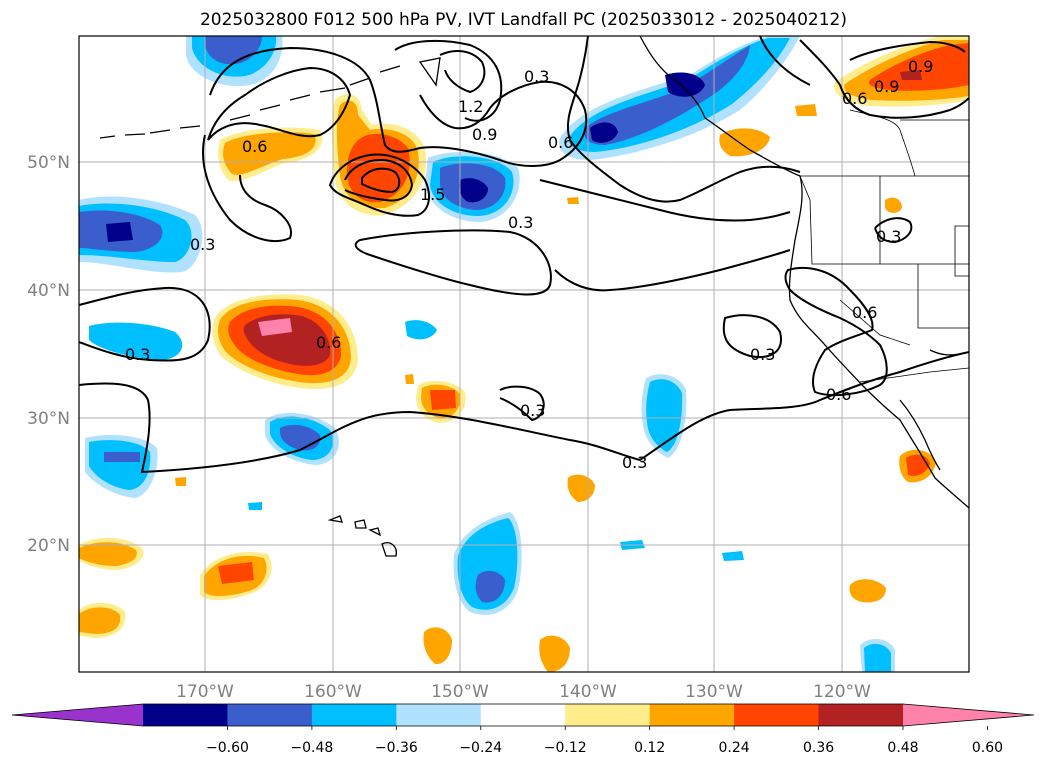 The height and width of the screenshot is (765, 1047). I want to click on lon-label: 160°W, so click(333, 692).